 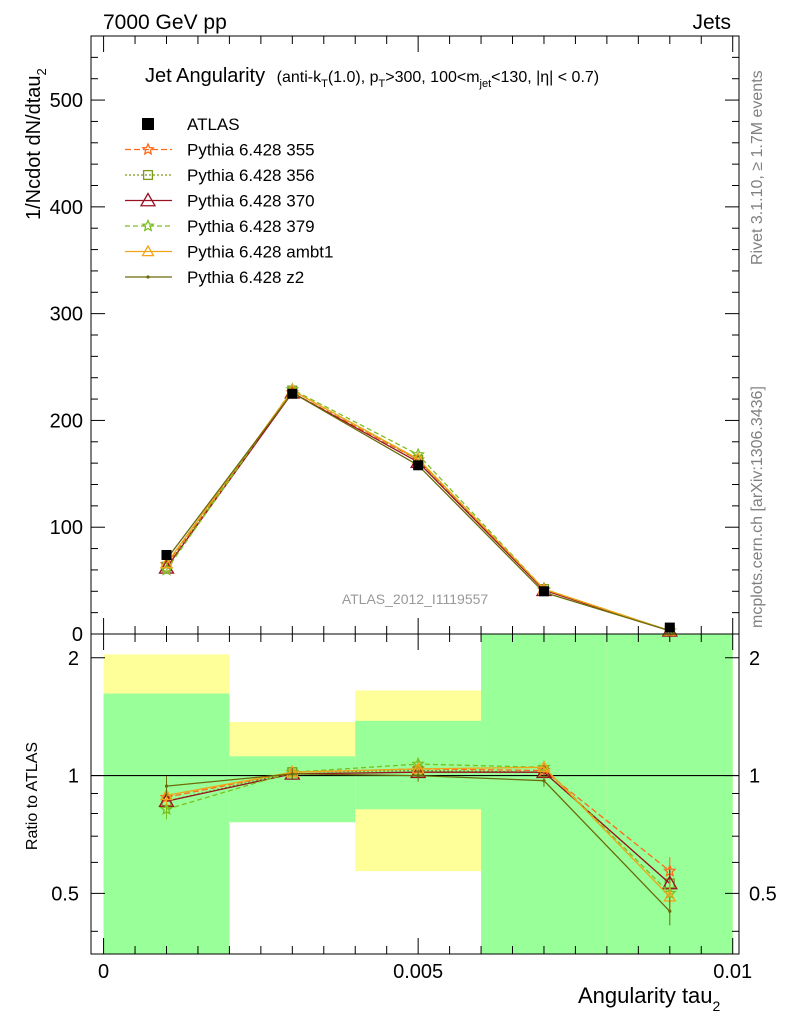 What do you see at coordinates (757, 167) in the screenshot?
I see `rivet-version-label: Rivet 3.1.10, ≥ 1.7M events` at bounding box center [757, 167].